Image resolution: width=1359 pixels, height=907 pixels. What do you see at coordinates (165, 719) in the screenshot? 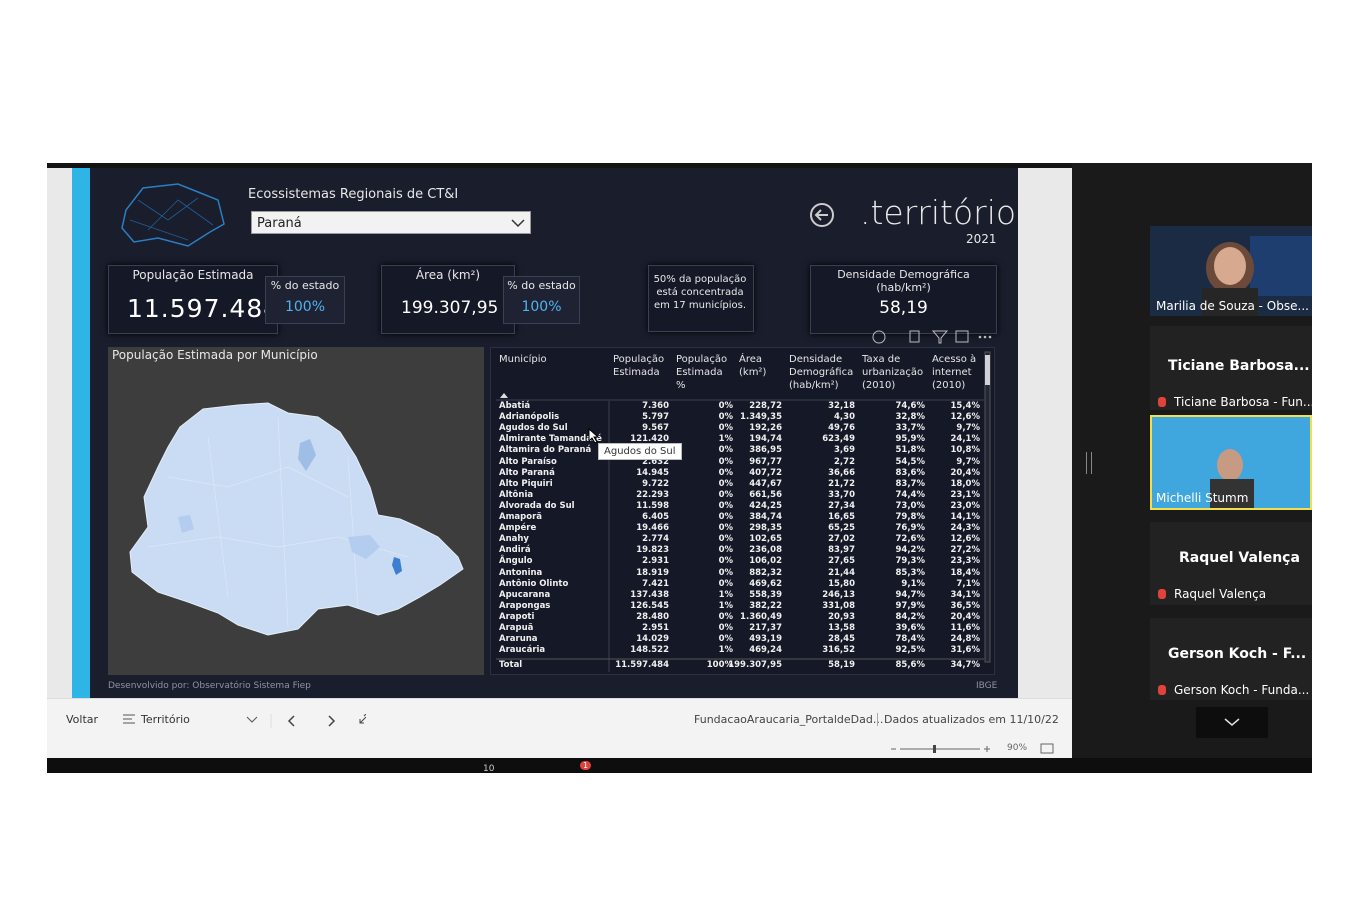
I see `page-selector: Território` at bounding box center [165, 719].